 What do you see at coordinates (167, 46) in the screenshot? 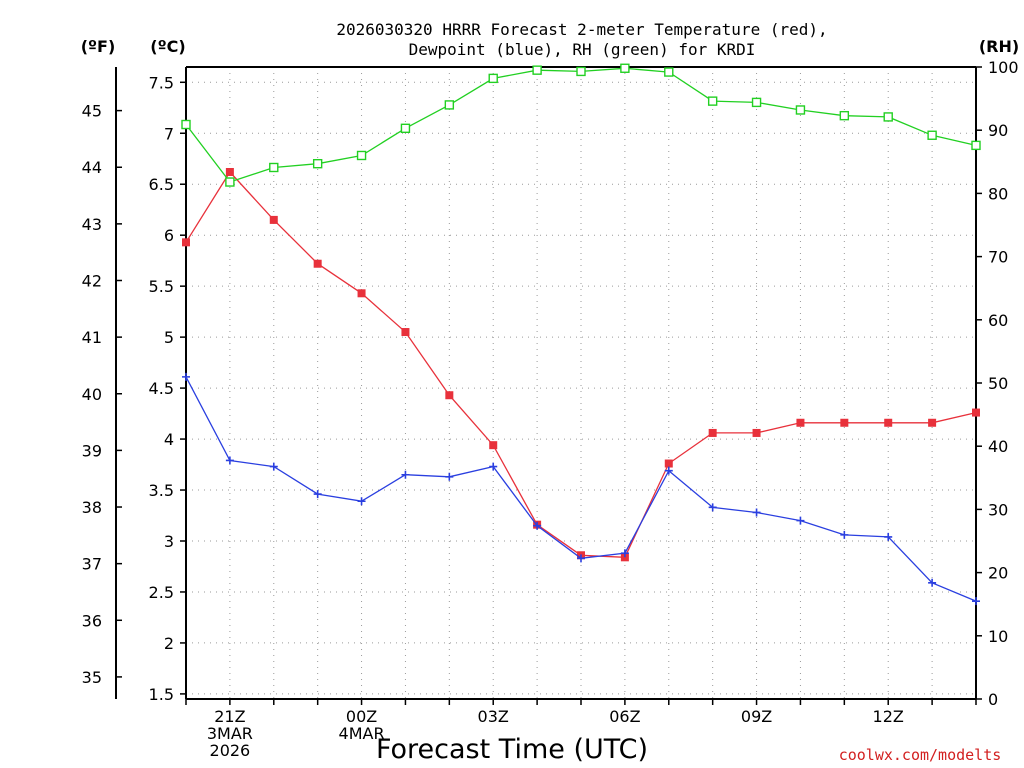
I see `celsius-unit-label: (ºC)` at bounding box center [167, 46].